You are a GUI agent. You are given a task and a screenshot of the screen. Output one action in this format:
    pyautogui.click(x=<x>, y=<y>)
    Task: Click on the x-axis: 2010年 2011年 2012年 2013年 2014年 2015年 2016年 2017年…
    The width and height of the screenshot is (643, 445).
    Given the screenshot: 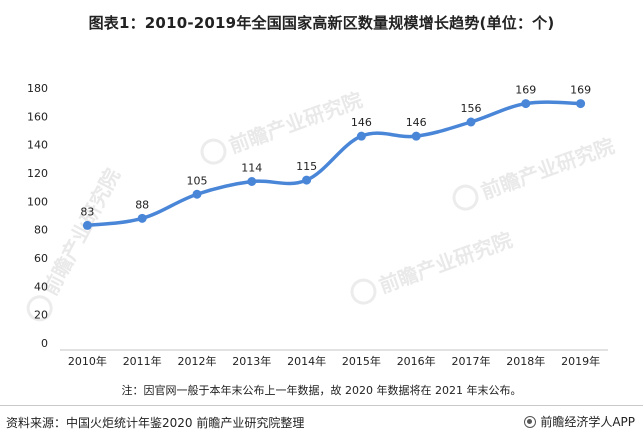 What is the action you would take?
    pyautogui.click(x=334, y=358)
    